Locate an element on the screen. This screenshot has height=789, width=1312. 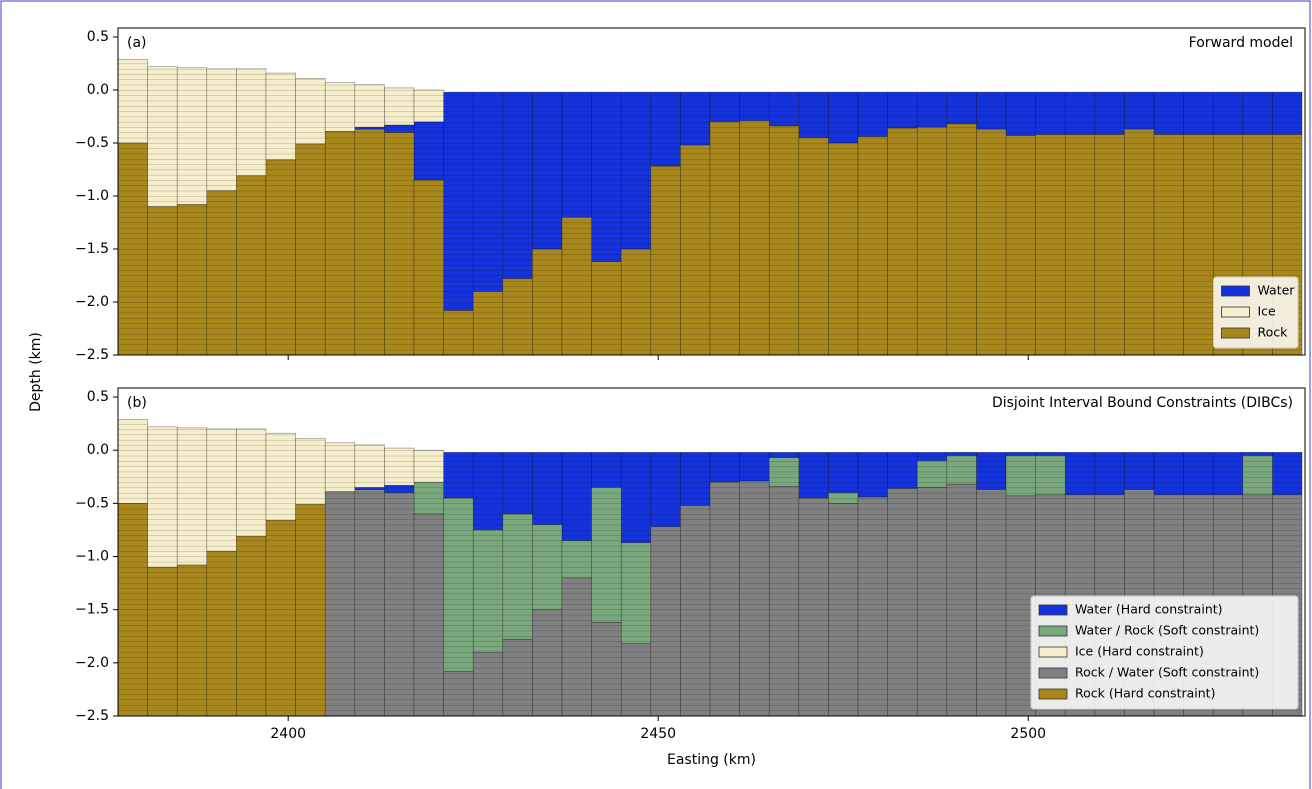
y-tick-label: −1.0 is located at coordinates (92, 196).